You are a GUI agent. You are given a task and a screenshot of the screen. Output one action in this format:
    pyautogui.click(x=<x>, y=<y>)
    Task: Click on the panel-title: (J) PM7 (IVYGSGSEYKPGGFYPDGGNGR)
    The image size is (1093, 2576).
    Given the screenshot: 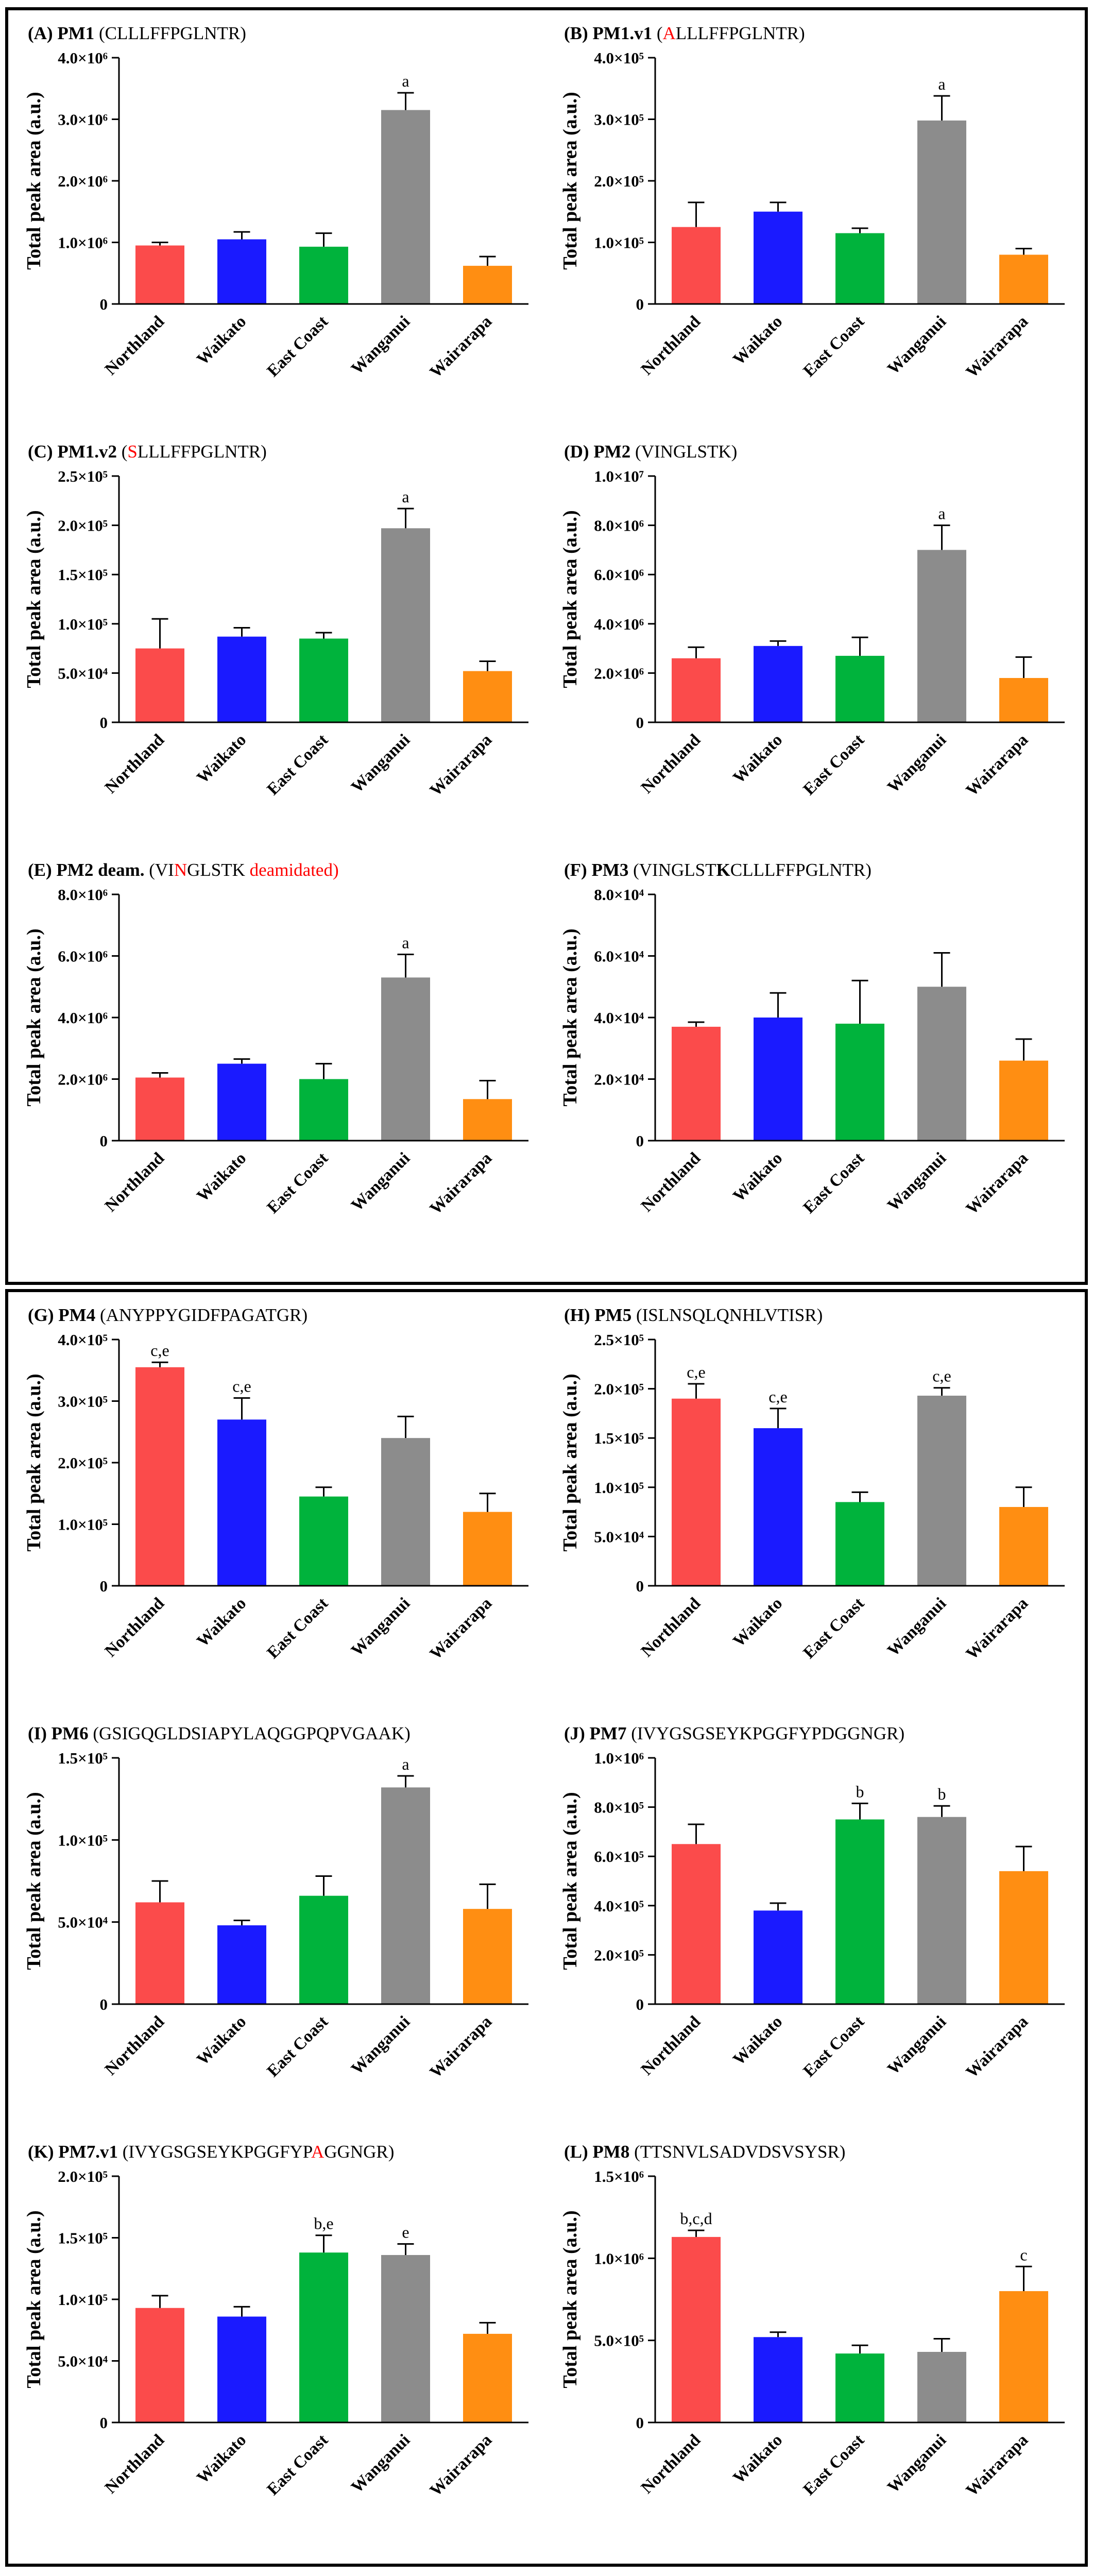 What is the action you would take?
    pyautogui.click(x=734, y=1733)
    